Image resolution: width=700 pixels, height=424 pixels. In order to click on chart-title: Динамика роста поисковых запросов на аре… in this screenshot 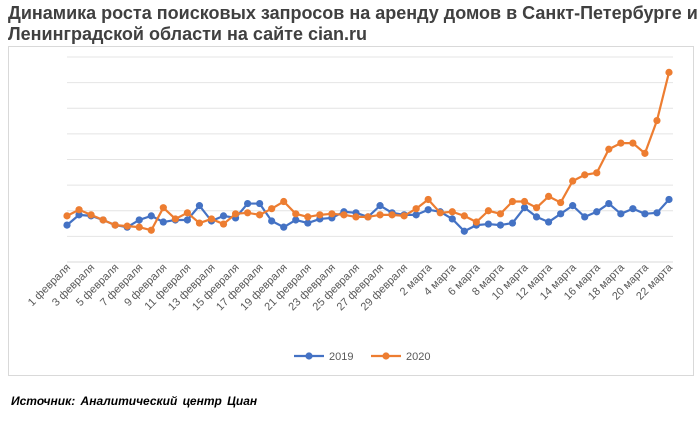, I will do `click(353, 23)`.